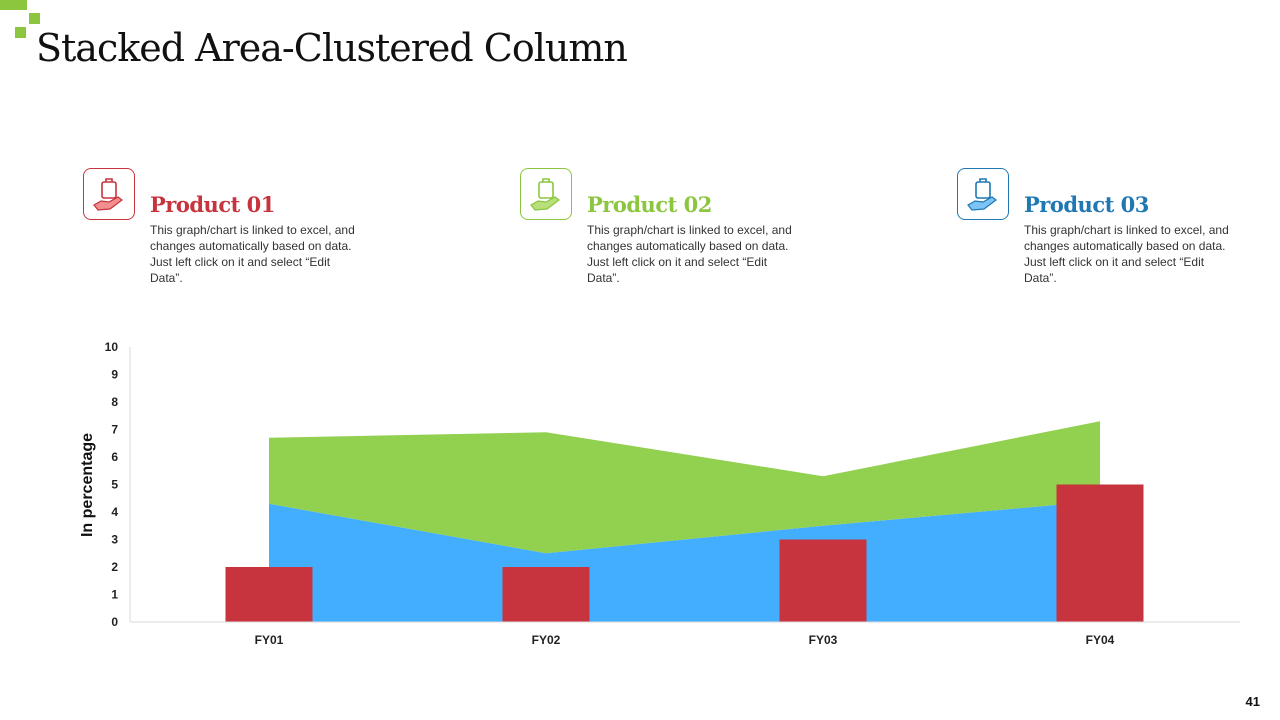 This screenshot has width=1280, height=720. Describe the element at coordinates (332, 48) in the screenshot. I see `page-title: Stacked Area-Clustered Column` at that location.